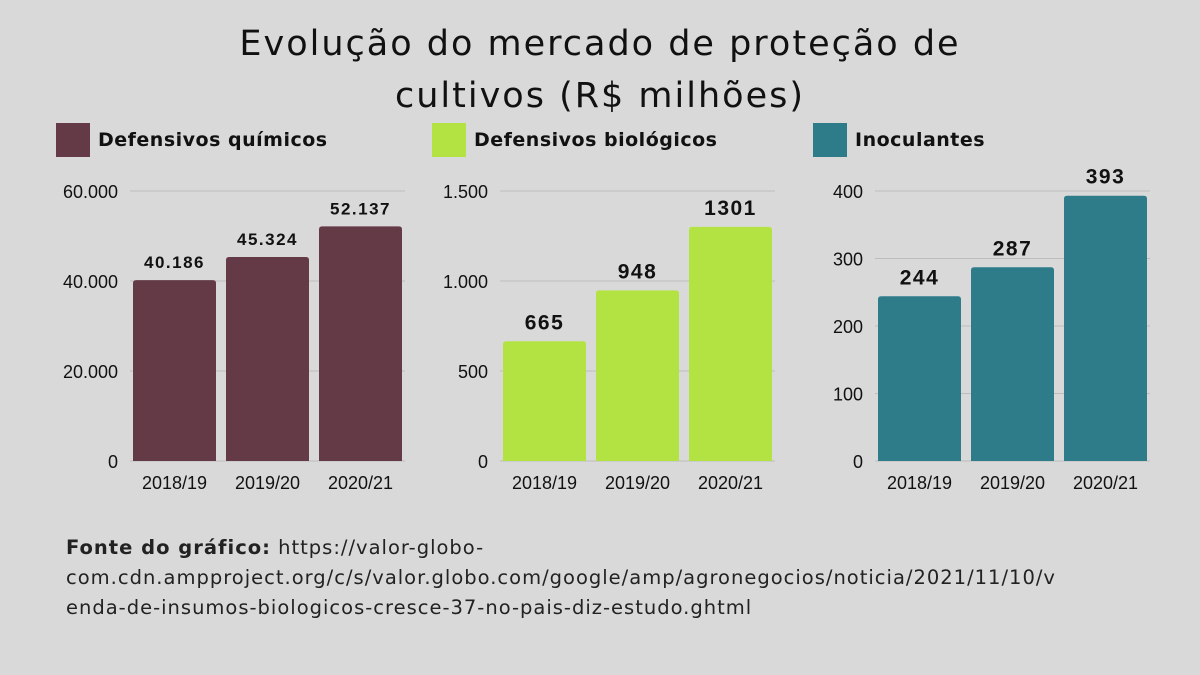  What do you see at coordinates (730, 208) in the screenshot?
I see `bar-value-label: 1301` at bounding box center [730, 208].